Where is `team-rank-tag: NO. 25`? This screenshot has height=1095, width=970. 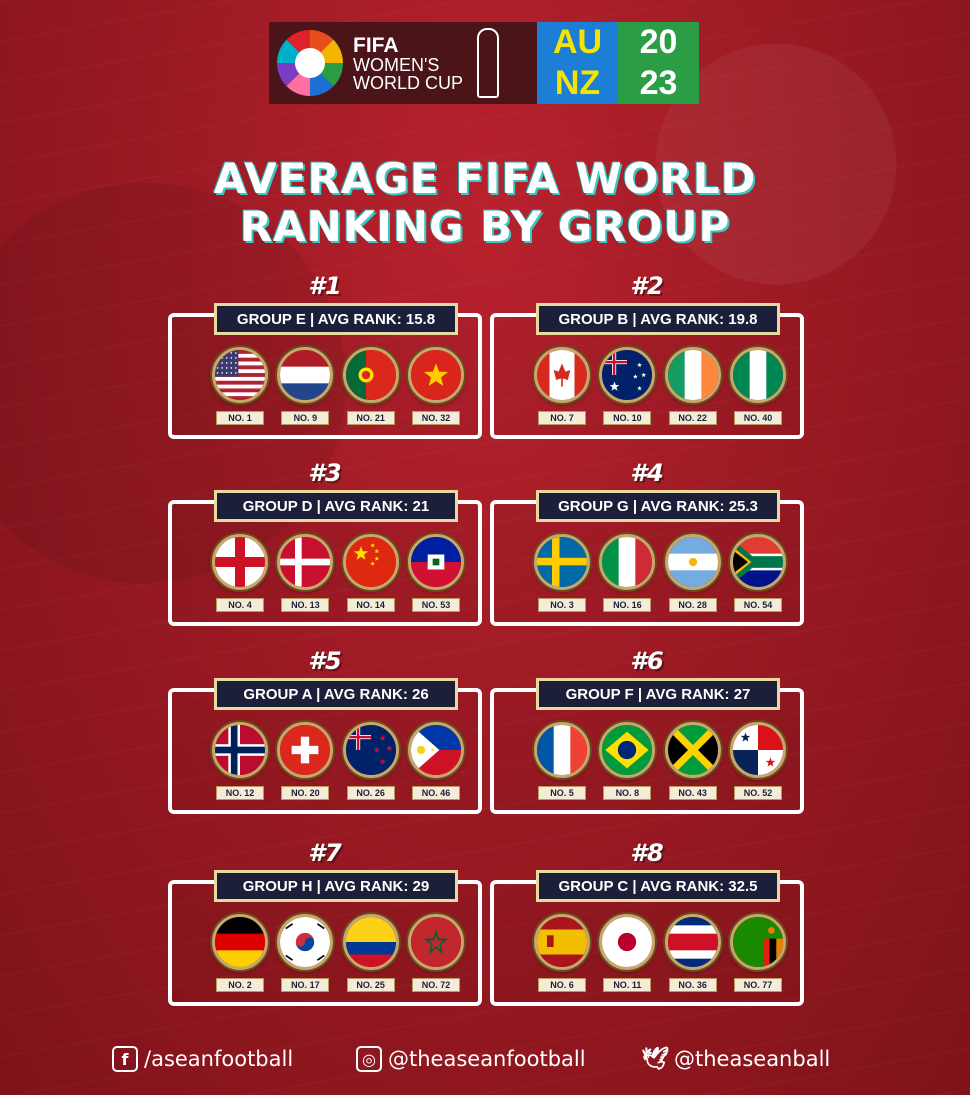
team-rank-tag: NO. 25 is located at coordinates (370, 985).